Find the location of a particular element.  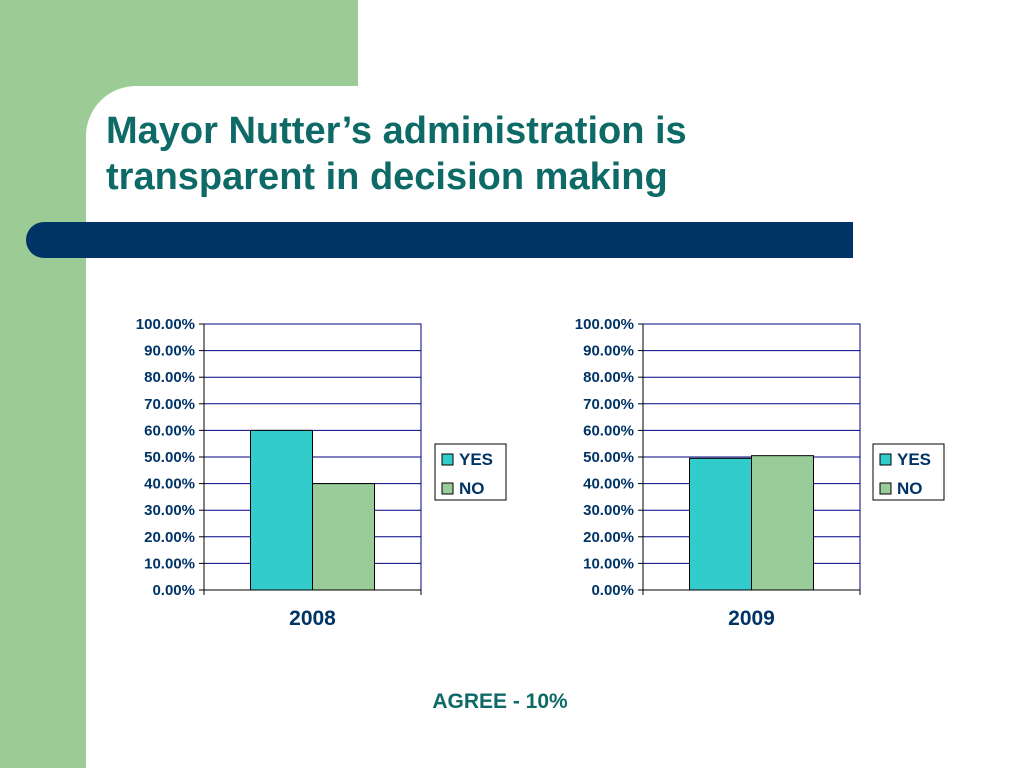

title-underline-bar is located at coordinates (439, 240).